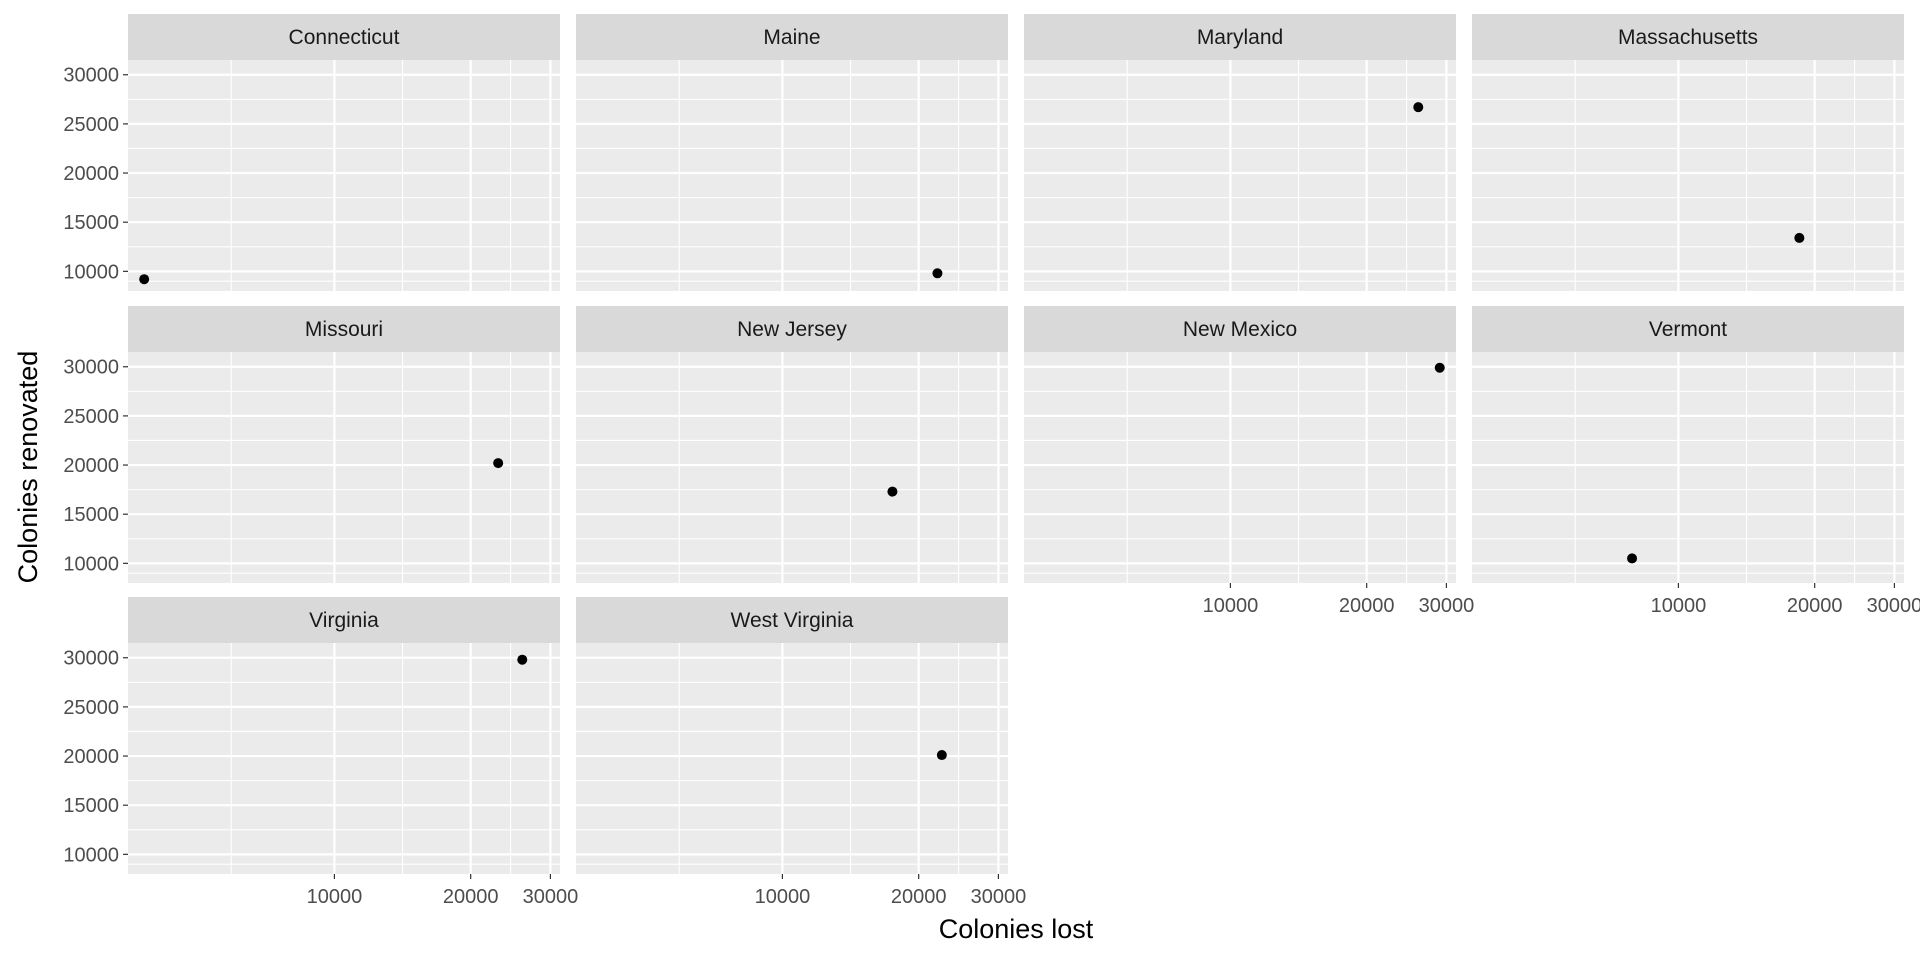 The width and height of the screenshot is (1920, 965). I want to click on facet-label: Connecticut, so click(344, 37).